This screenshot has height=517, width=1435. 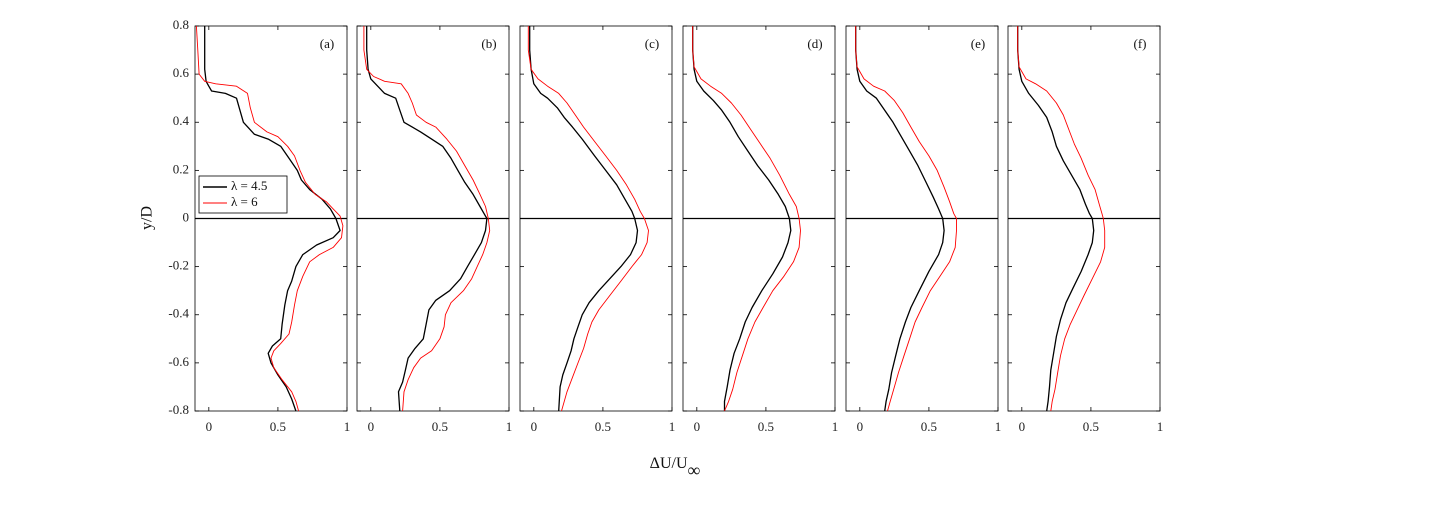 I want to click on y-tick-label: -0.6, so click(x=178, y=361).